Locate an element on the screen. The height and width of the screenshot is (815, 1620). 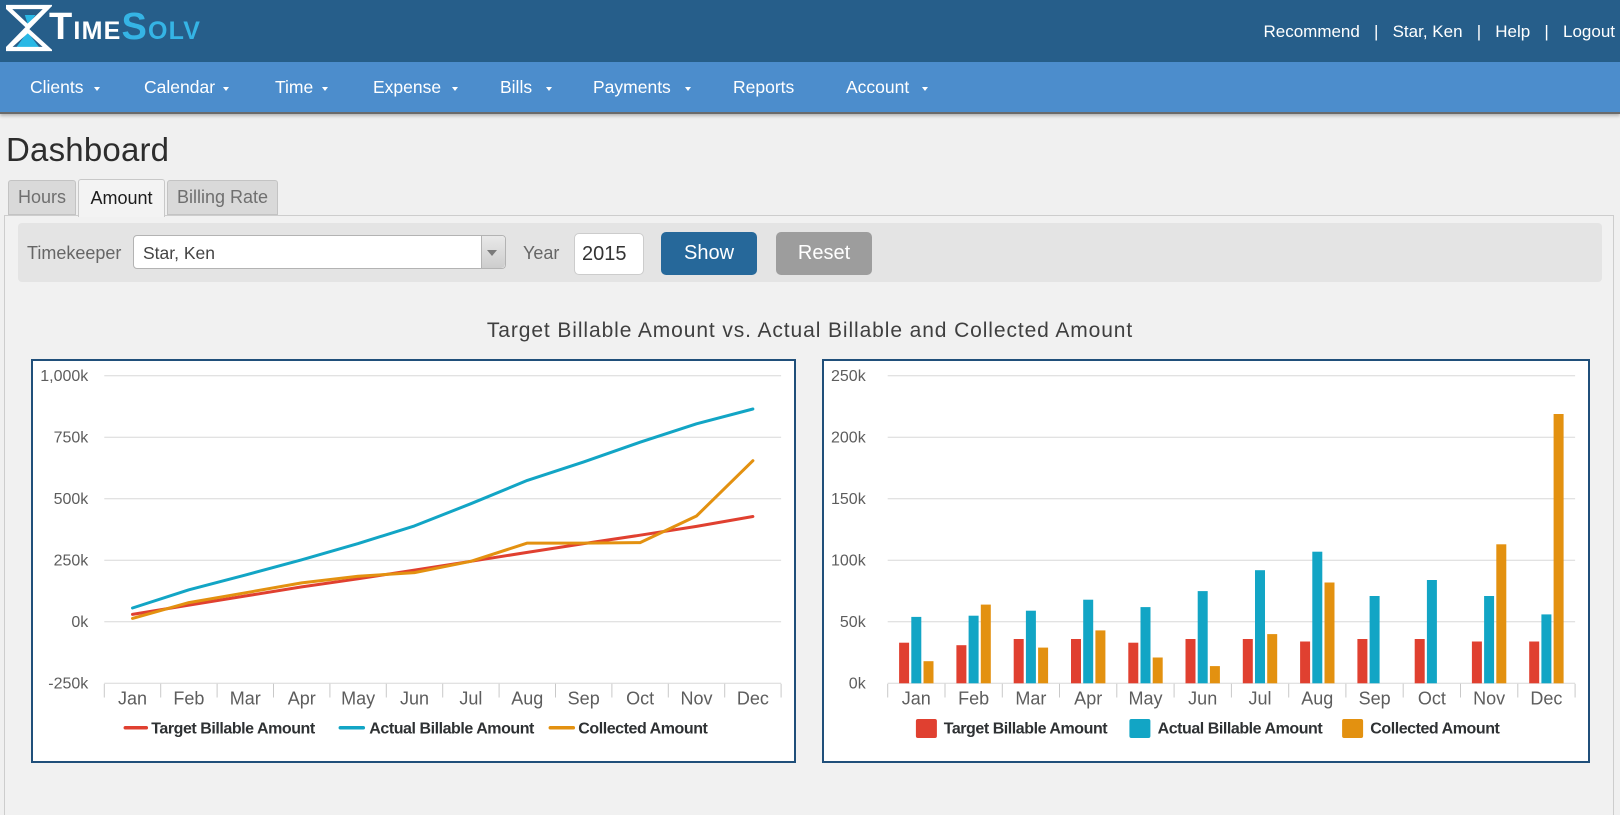
svg-text: 750k is located at coordinates (71, 438).